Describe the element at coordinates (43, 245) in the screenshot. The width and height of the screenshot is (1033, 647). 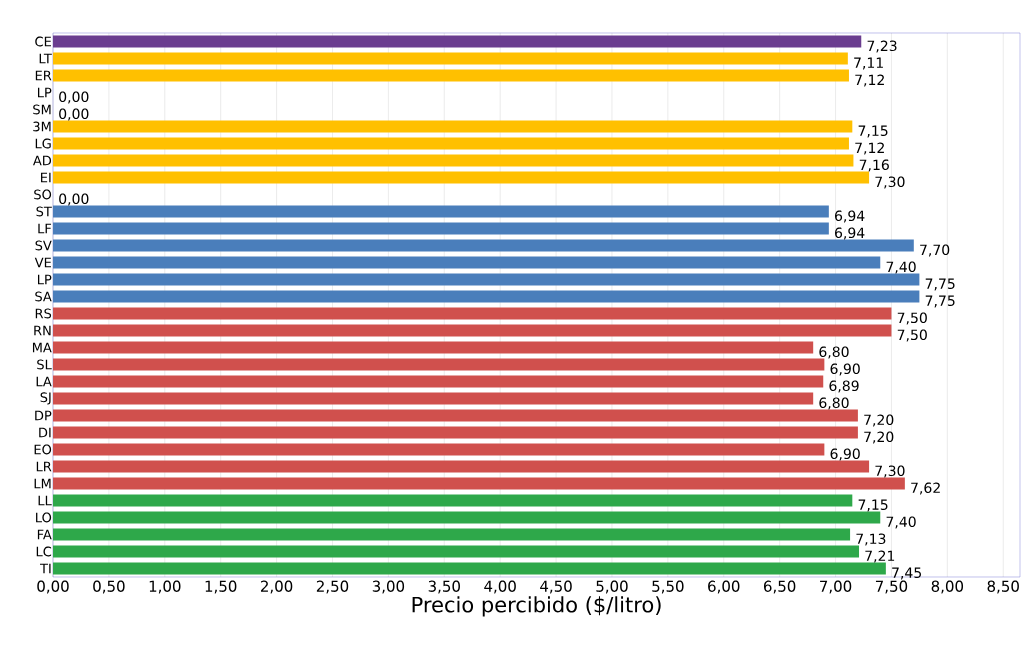
I see `y-tick-label: SV` at that location.